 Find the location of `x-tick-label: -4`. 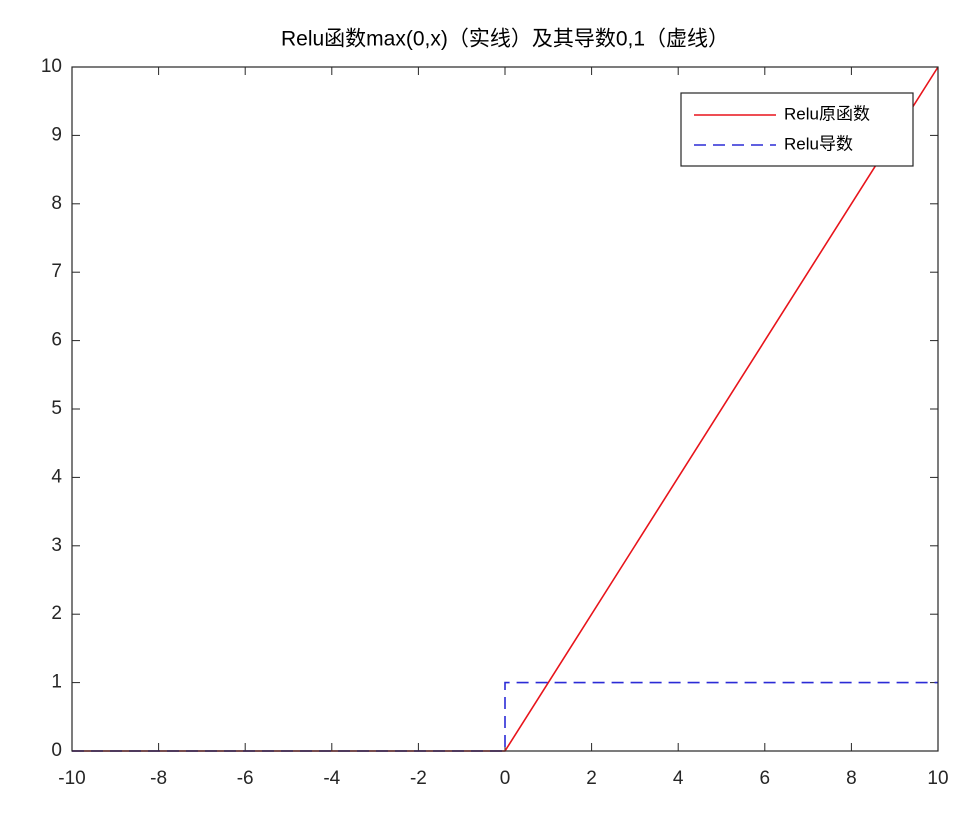

x-tick-label: -4 is located at coordinates (331, 778).